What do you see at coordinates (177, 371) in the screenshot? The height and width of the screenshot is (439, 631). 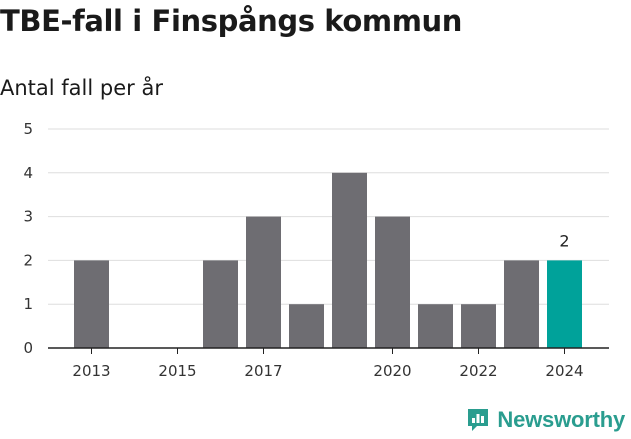 I see `x-tick-label: 2015` at bounding box center [177, 371].